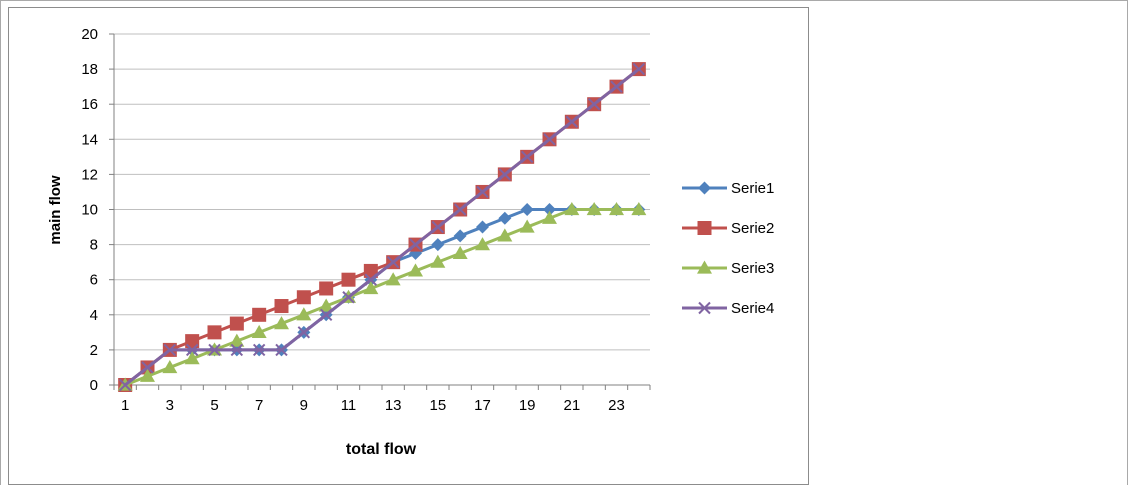 The height and width of the screenshot is (486, 1129). I want to click on legend-marker-serie4, so click(704, 308).